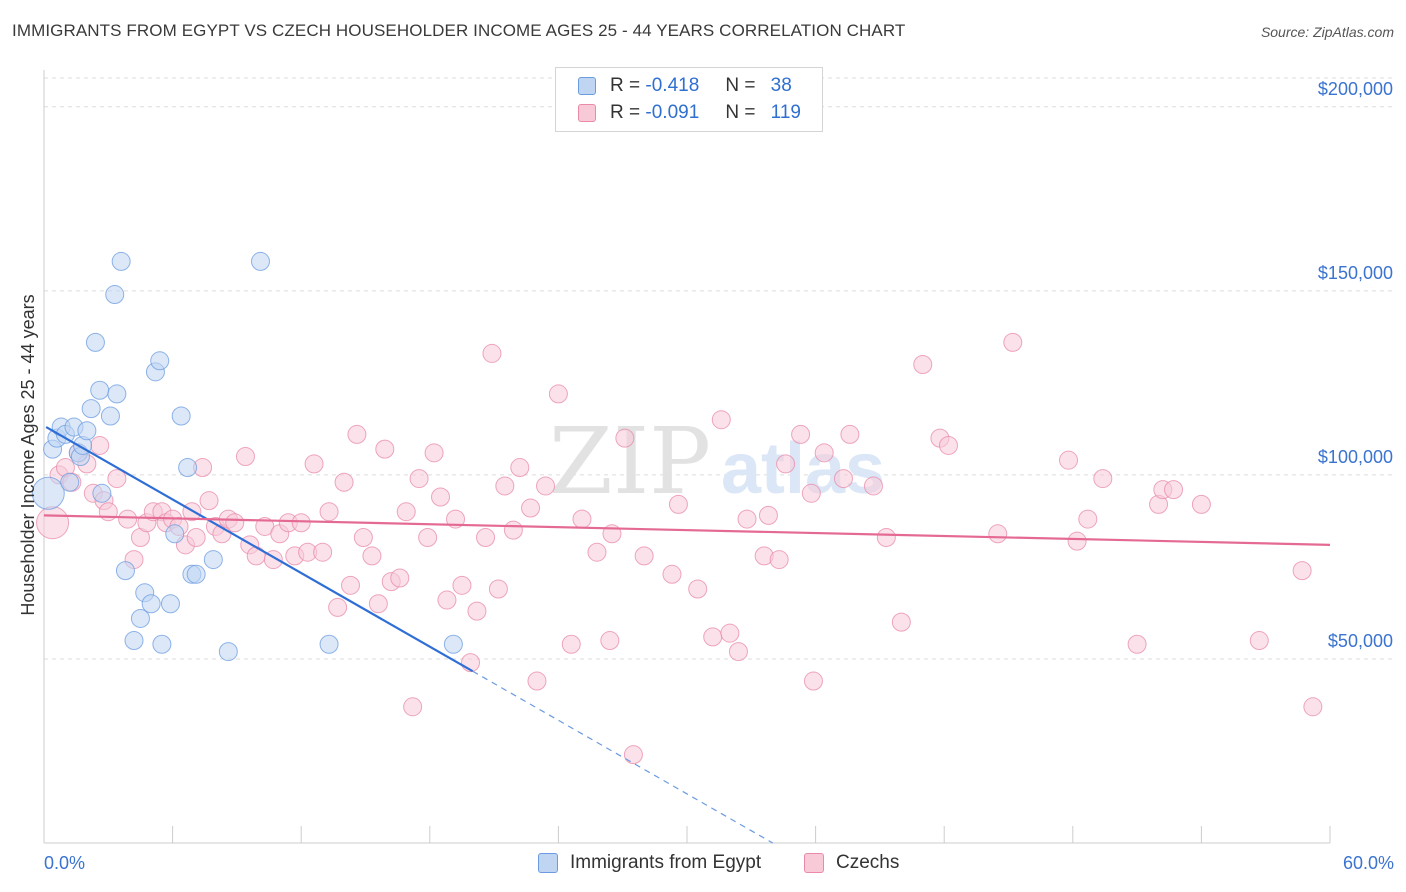  I want to click on stats-legend: R = -0.418 N = 38 R = -0.091 N = 119, so click(689, 99).